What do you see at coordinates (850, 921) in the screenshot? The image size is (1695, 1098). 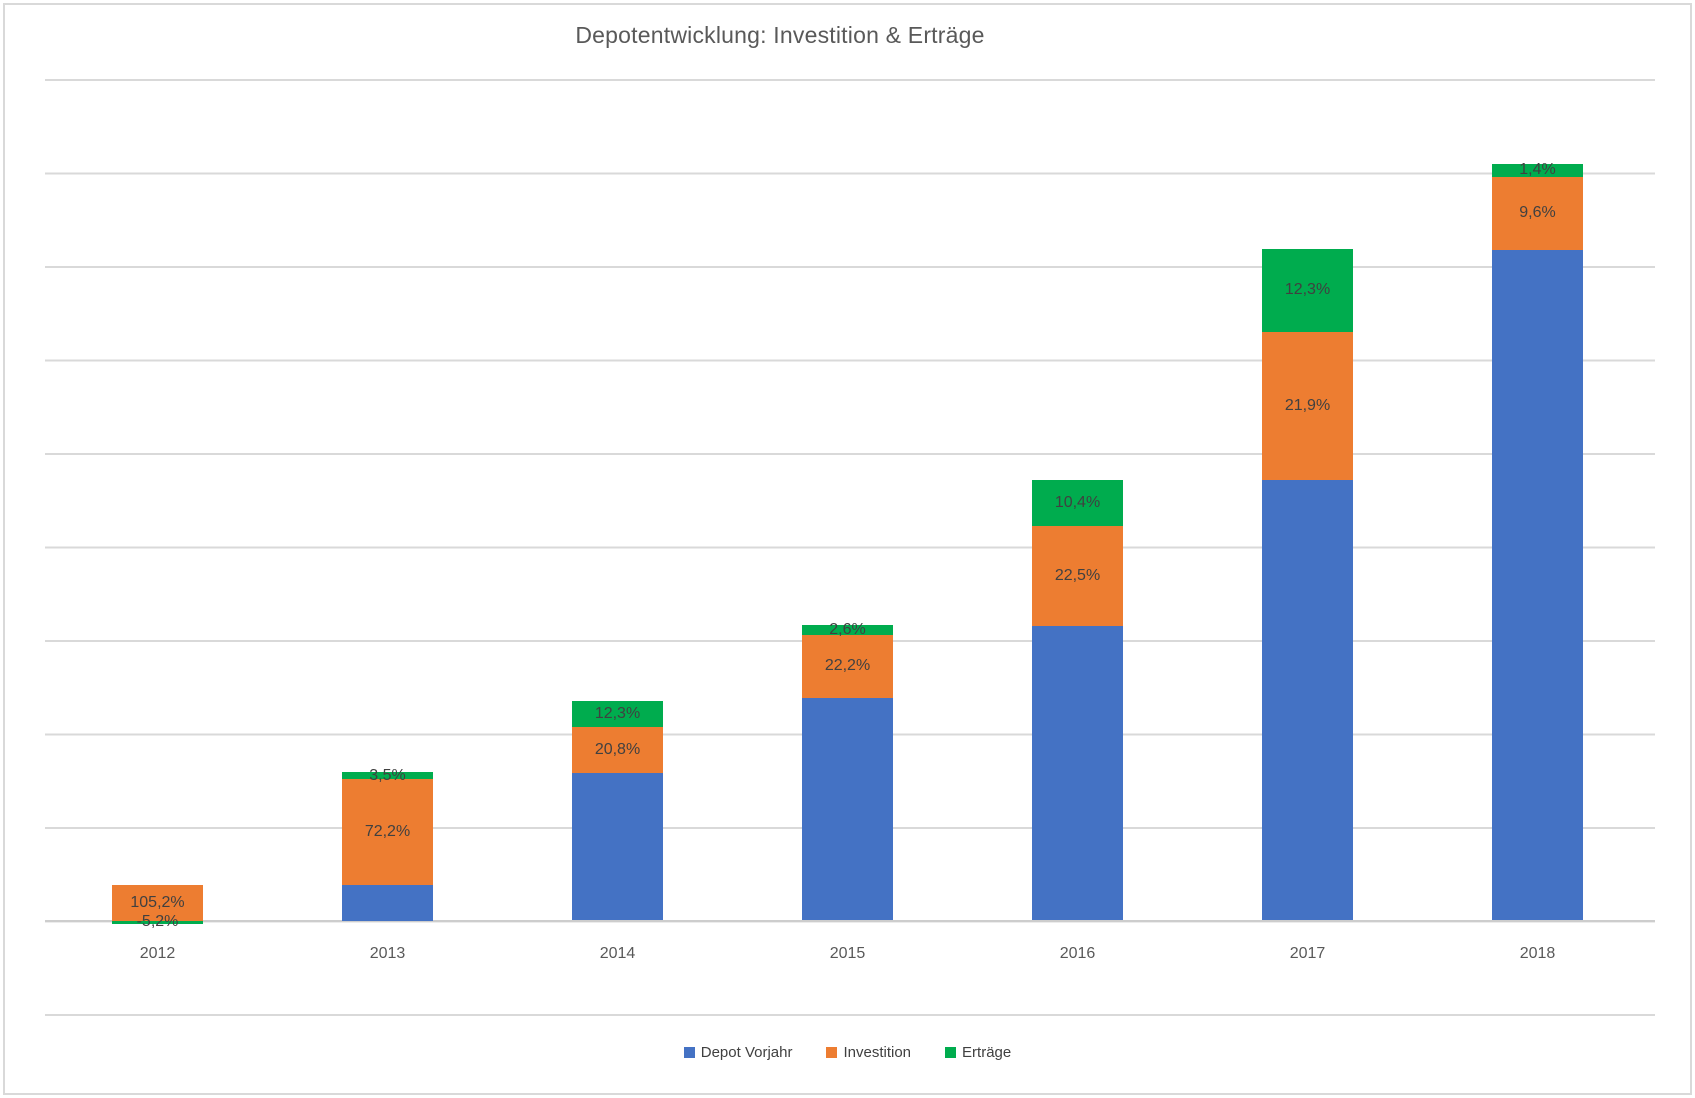 I see `x-axis-line` at bounding box center [850, 921].